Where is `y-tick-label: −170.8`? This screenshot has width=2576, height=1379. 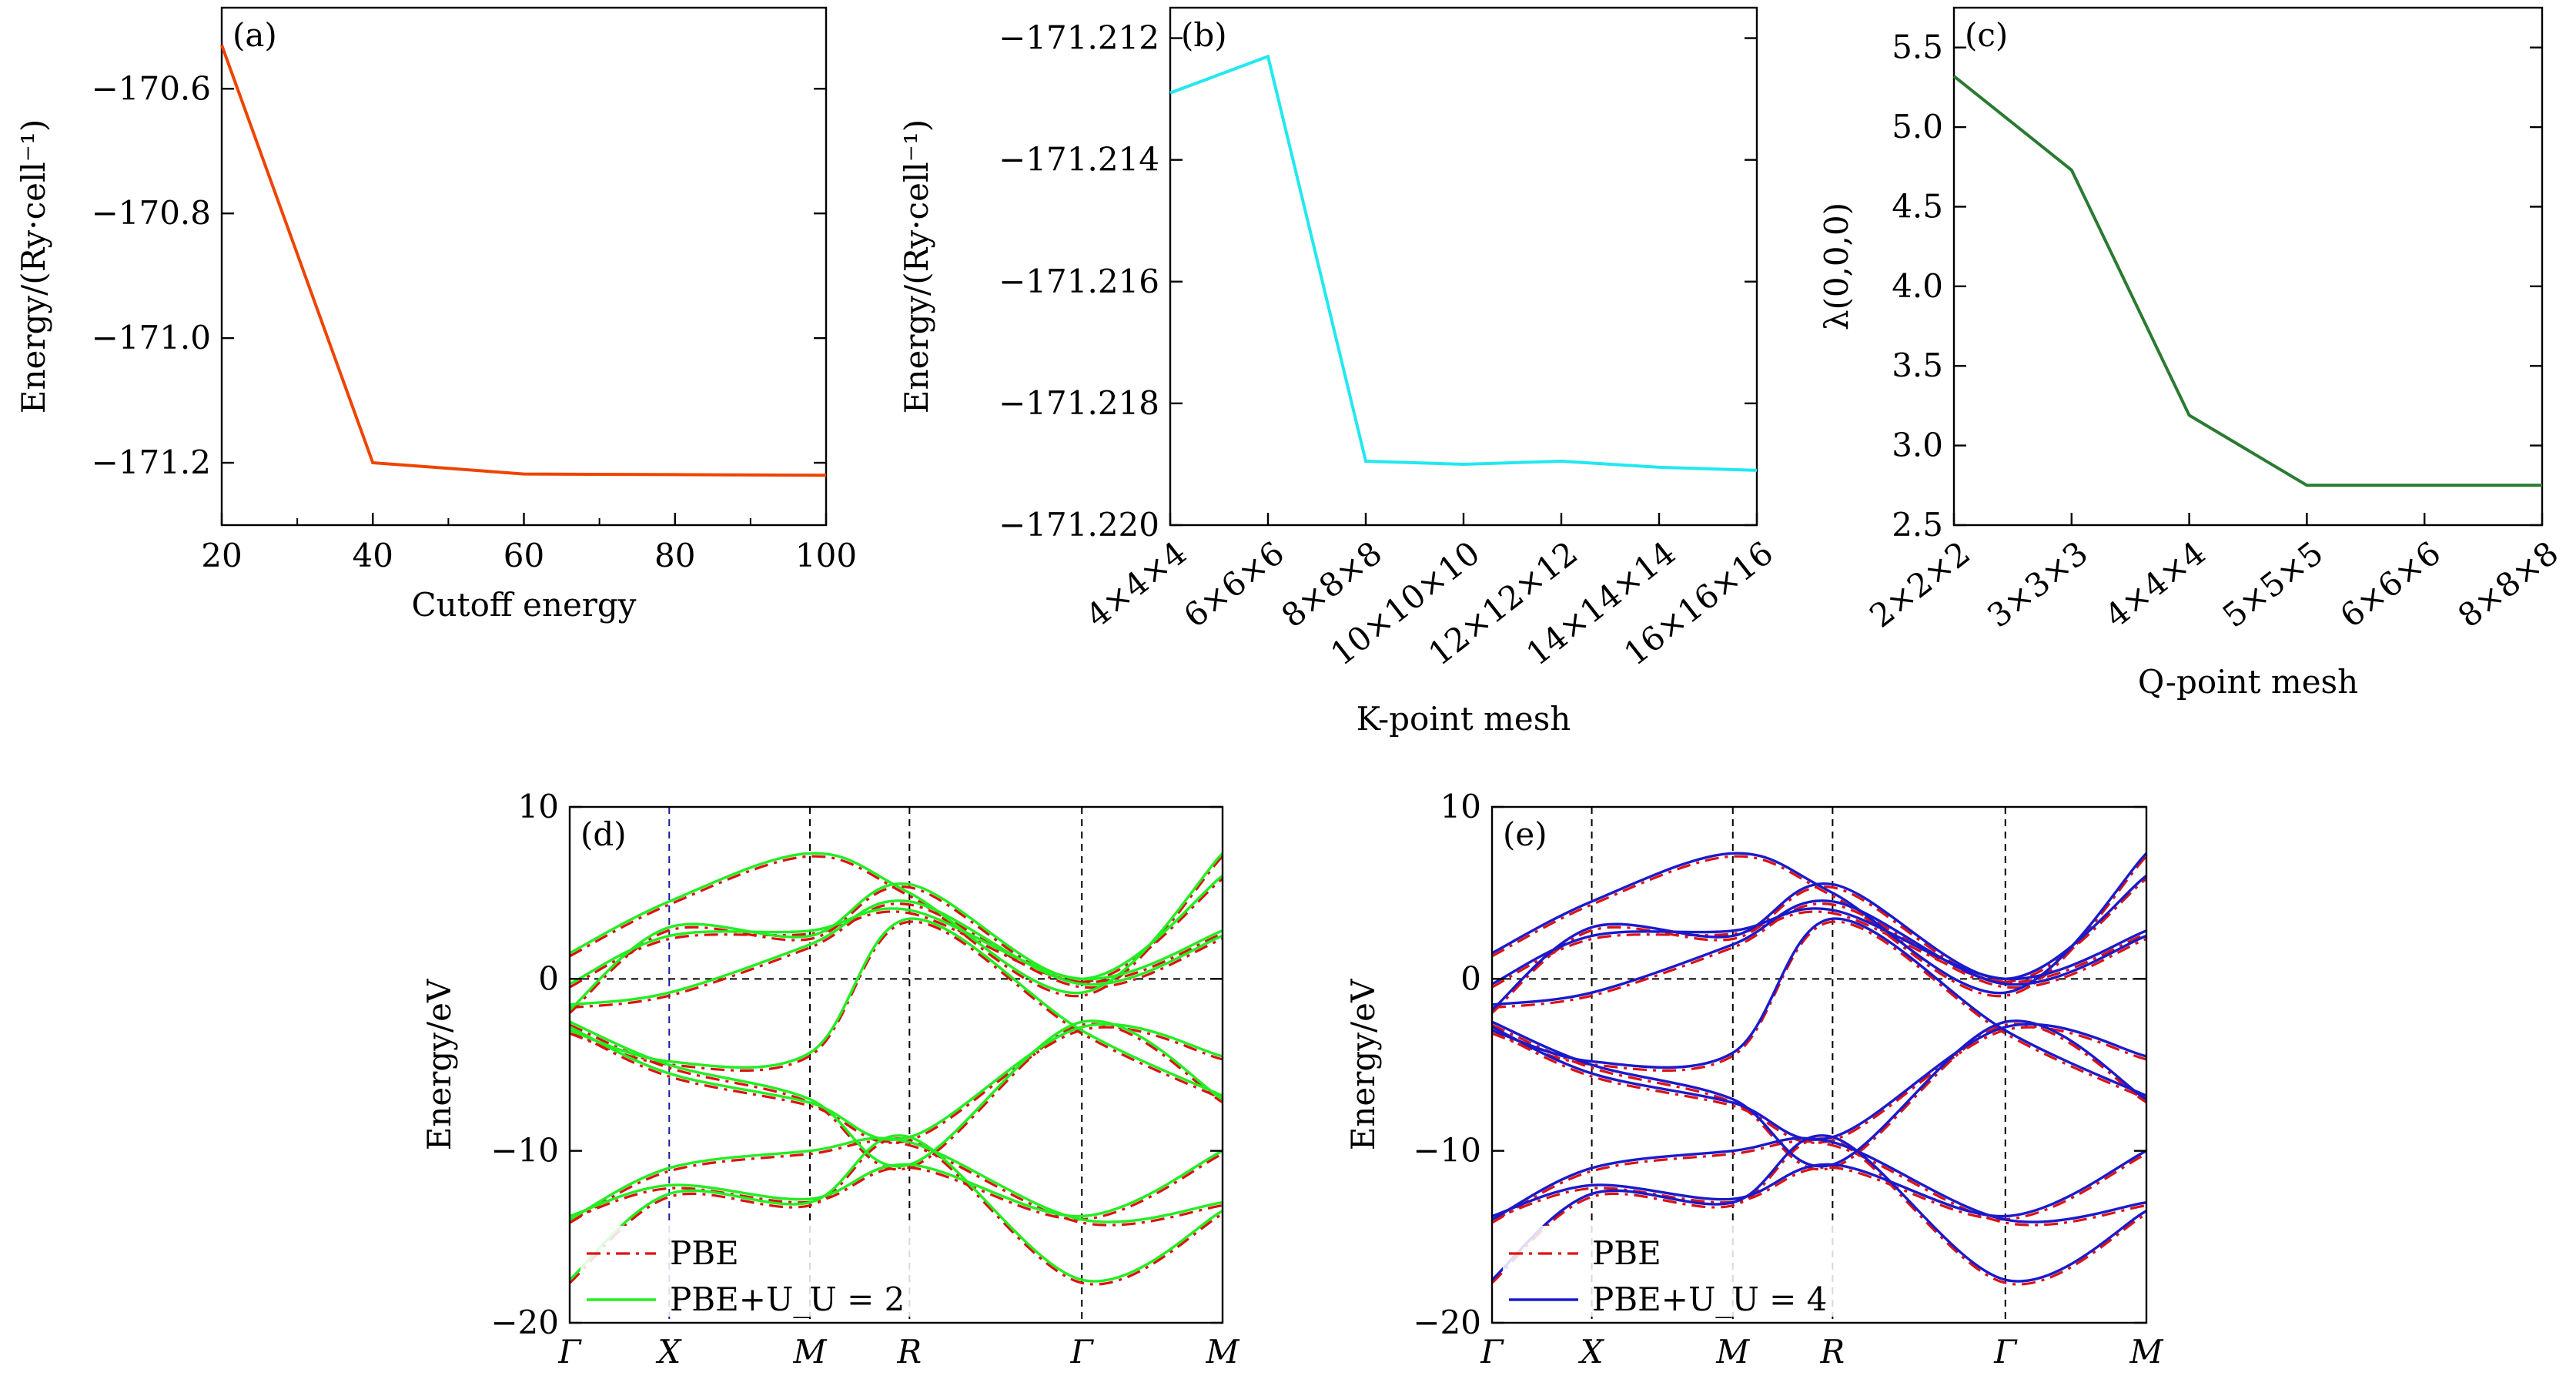
y-tick-label: −170.8 is located at coordinates (151, 213).